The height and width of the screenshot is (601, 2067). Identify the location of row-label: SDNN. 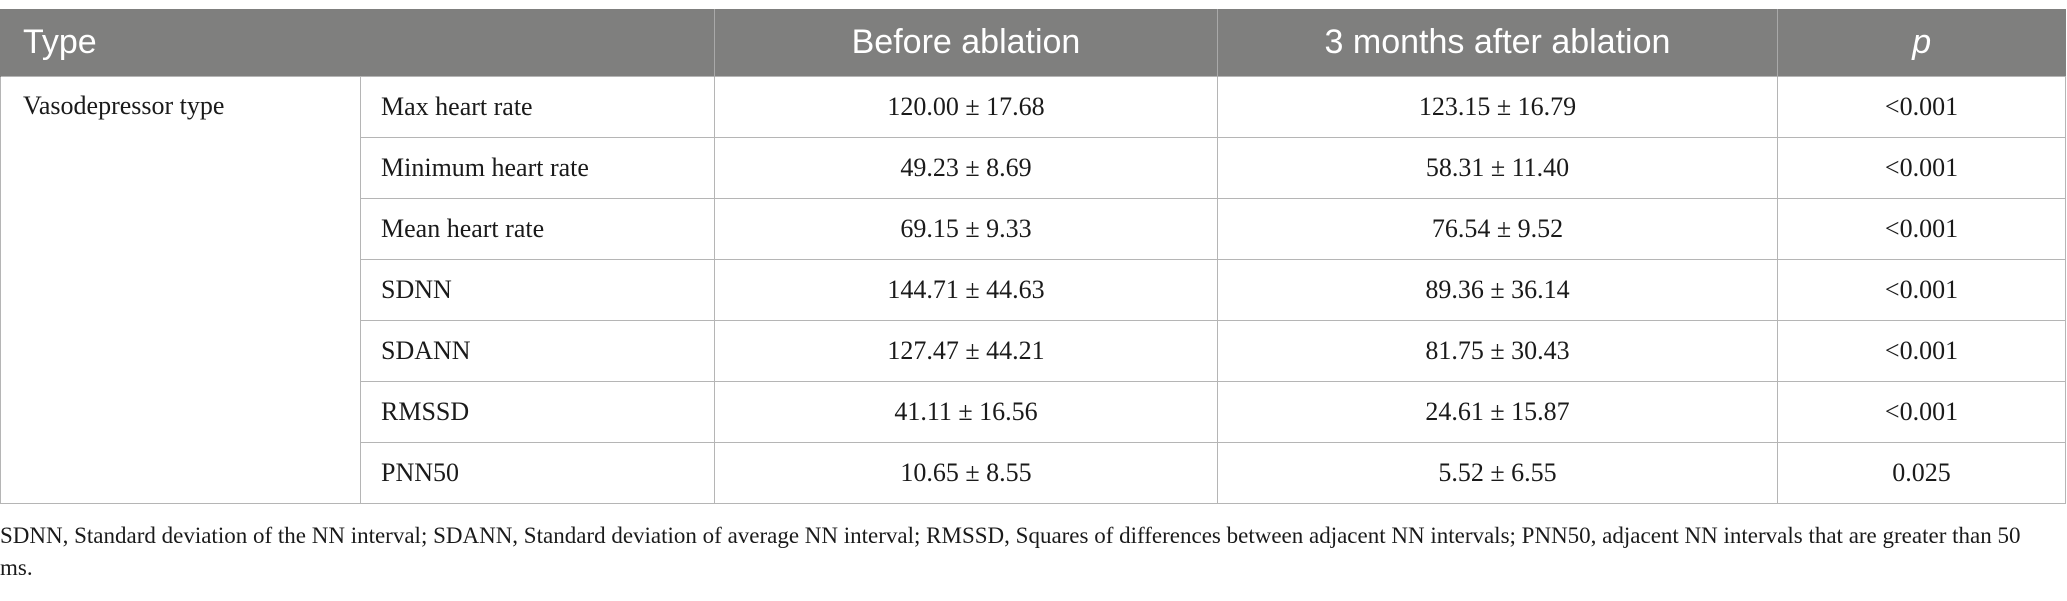
(537, 290).